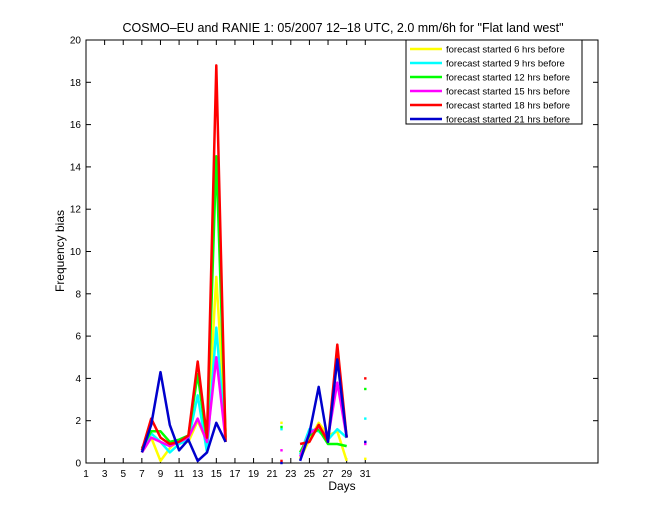  What do you see at coordinates (76, 167) in the screenshot?
I see `y-tick-label: 14` at bounding box center [76, 167].